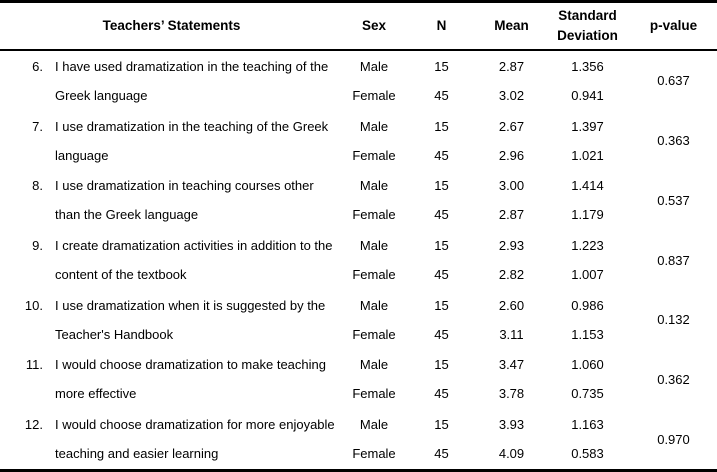  I want to click on statement-number: 11., so click(34, 365).